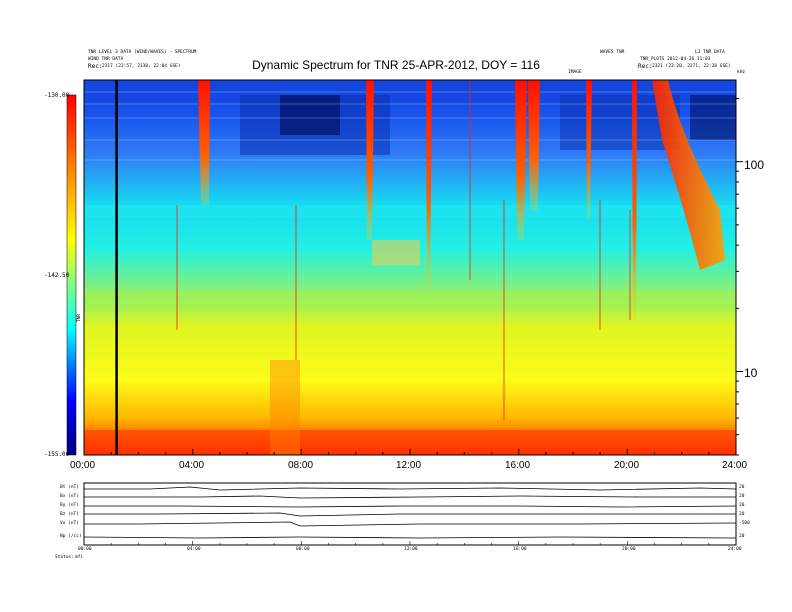 The width and height of the screenshot is (792, 612). I want to click on lower-x-ticks, so click(410, 543).